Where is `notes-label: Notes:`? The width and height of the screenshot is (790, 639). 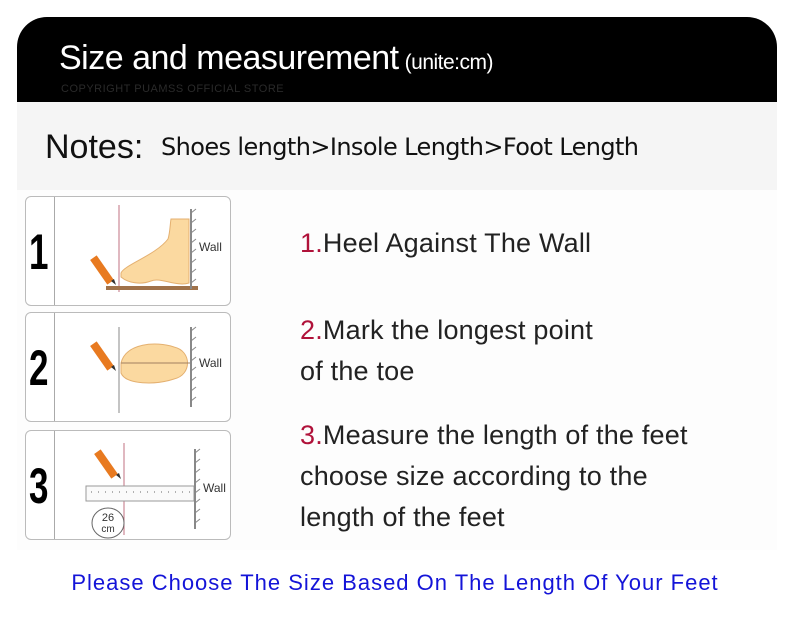 notes-label: Notes: is located at coordinates (94, 147).